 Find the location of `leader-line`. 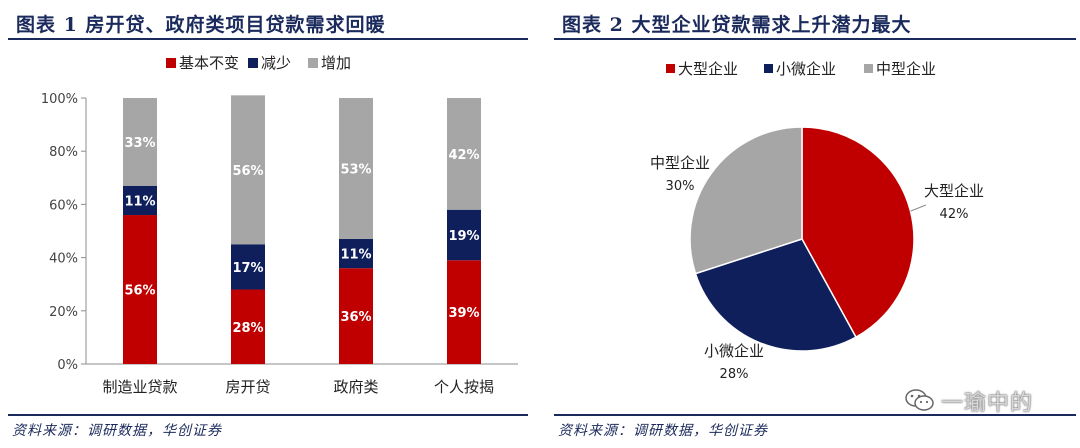

leader-line is located at coordinates (918, 208).